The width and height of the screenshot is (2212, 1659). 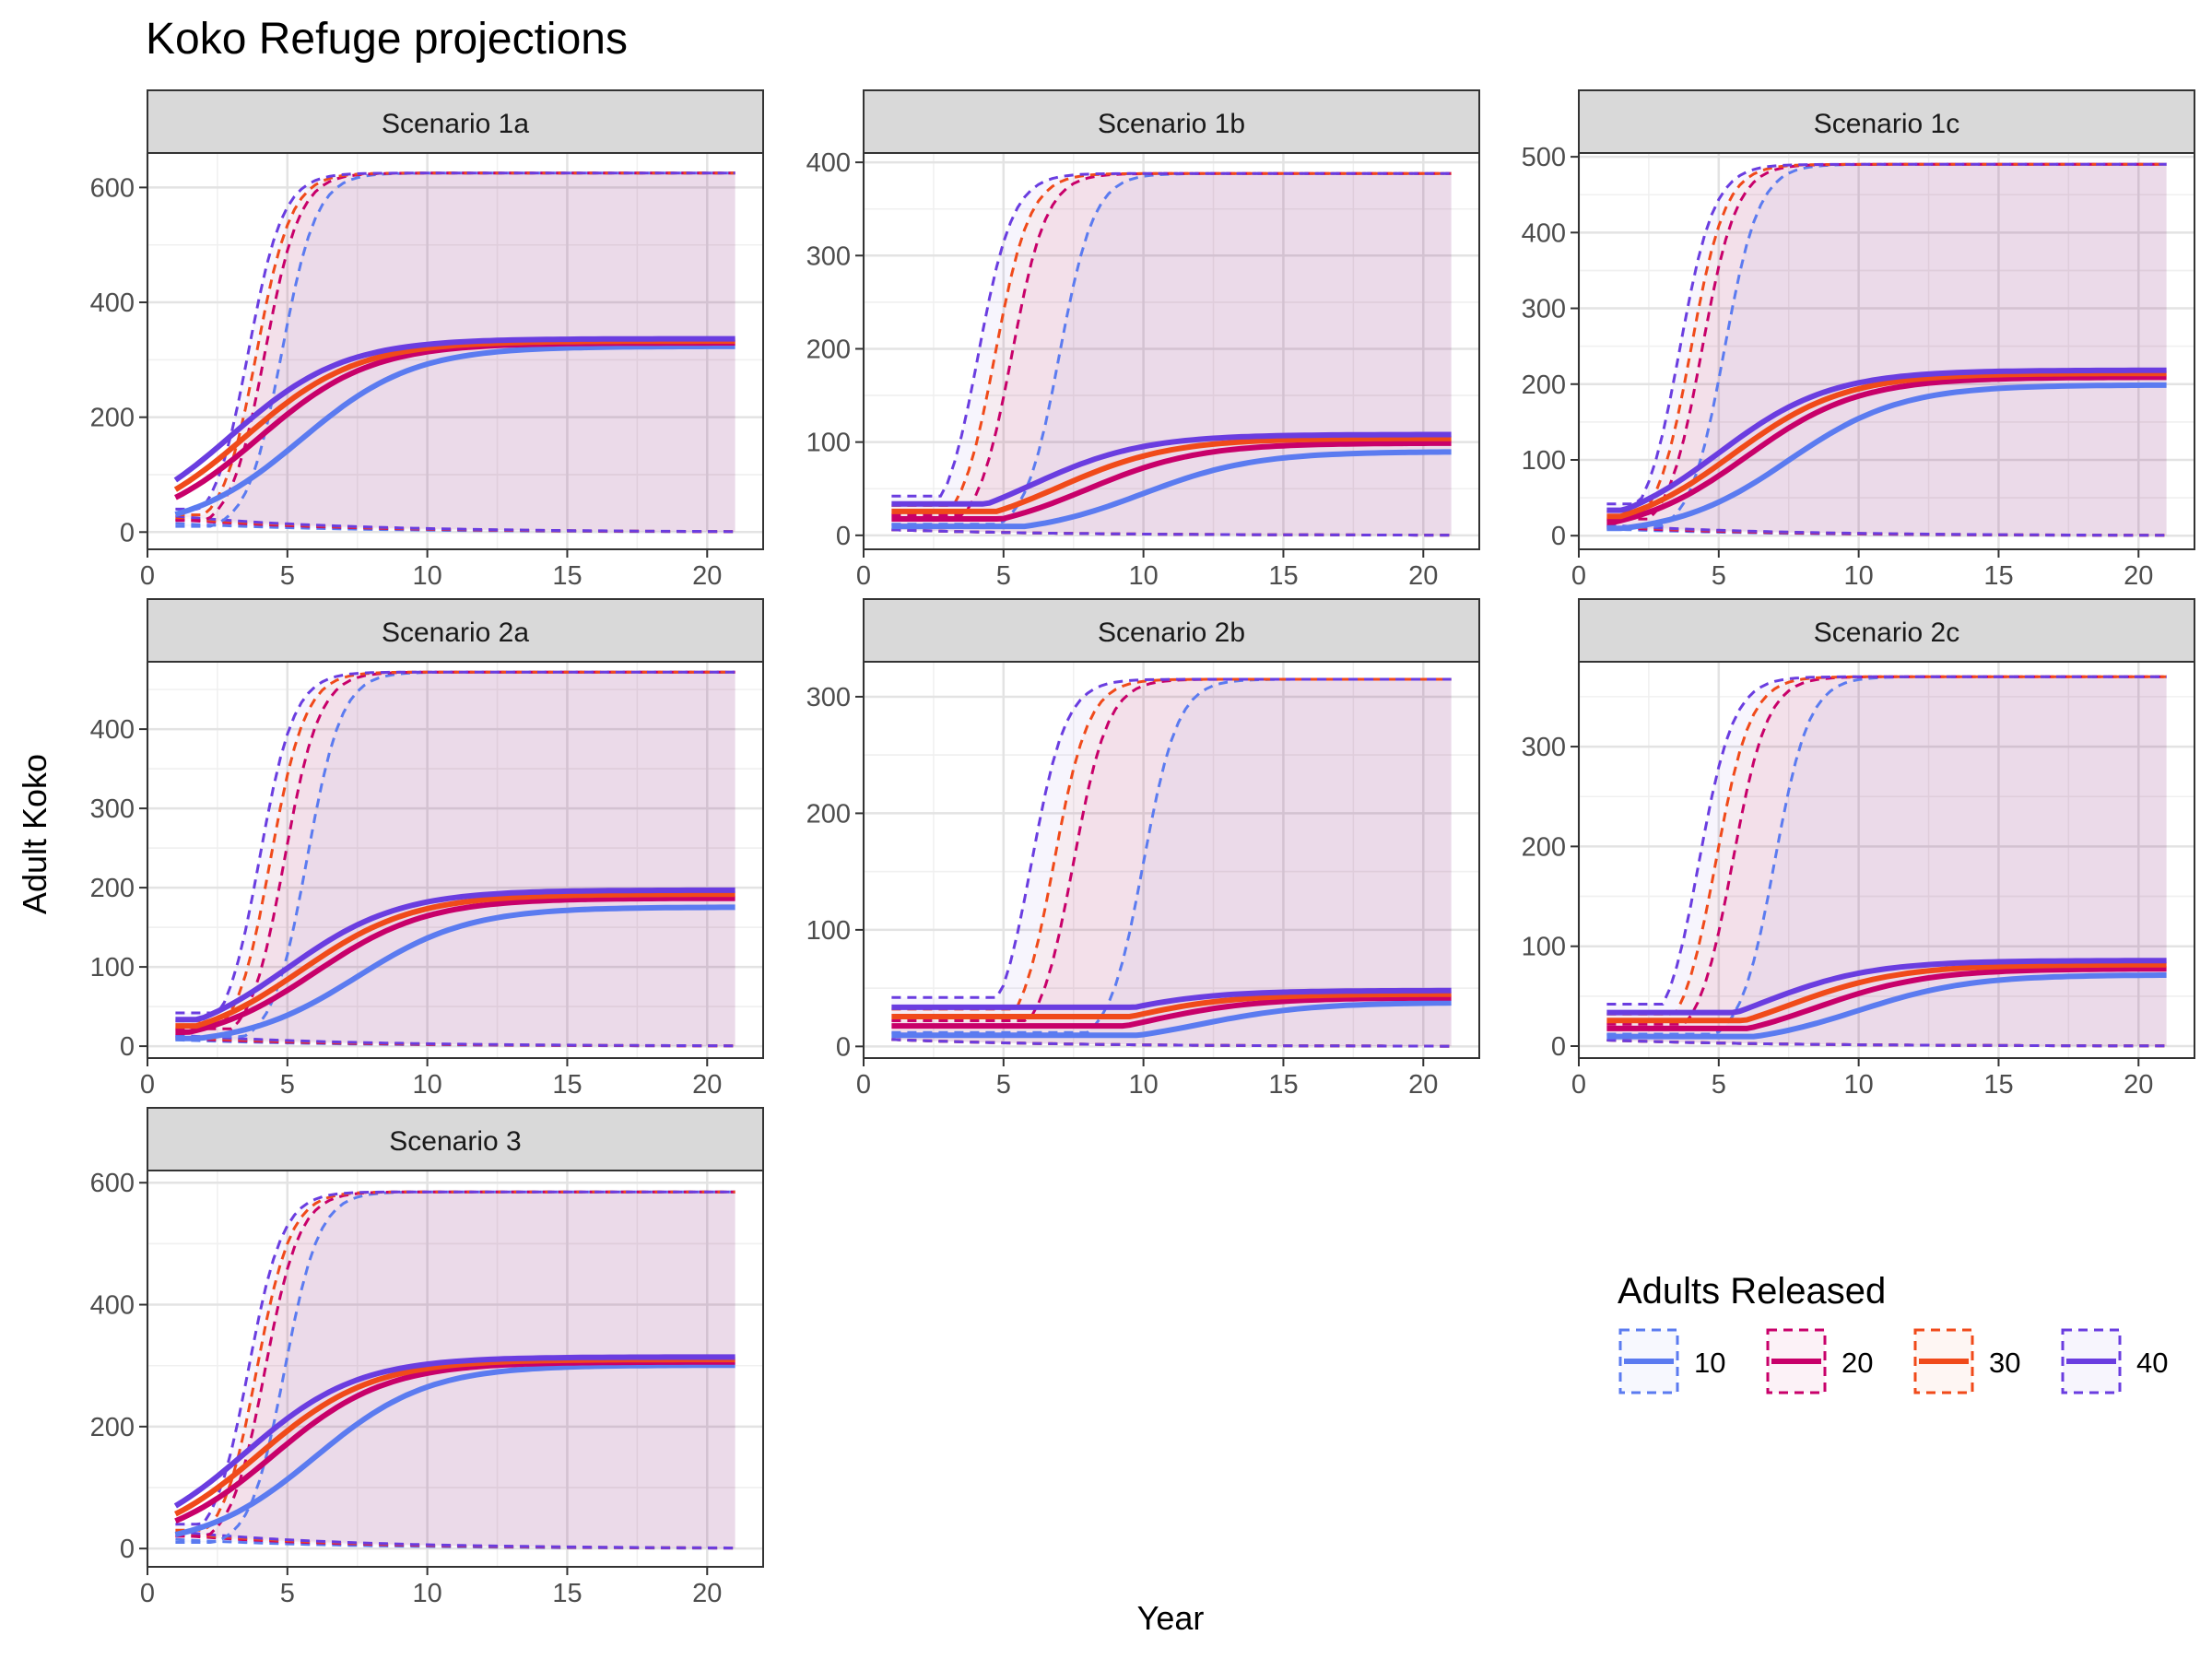 I want to click on facet-panel: Scenario 1a 0 200 400 600 0 5 10 15 20, so click(x=427, y=340).